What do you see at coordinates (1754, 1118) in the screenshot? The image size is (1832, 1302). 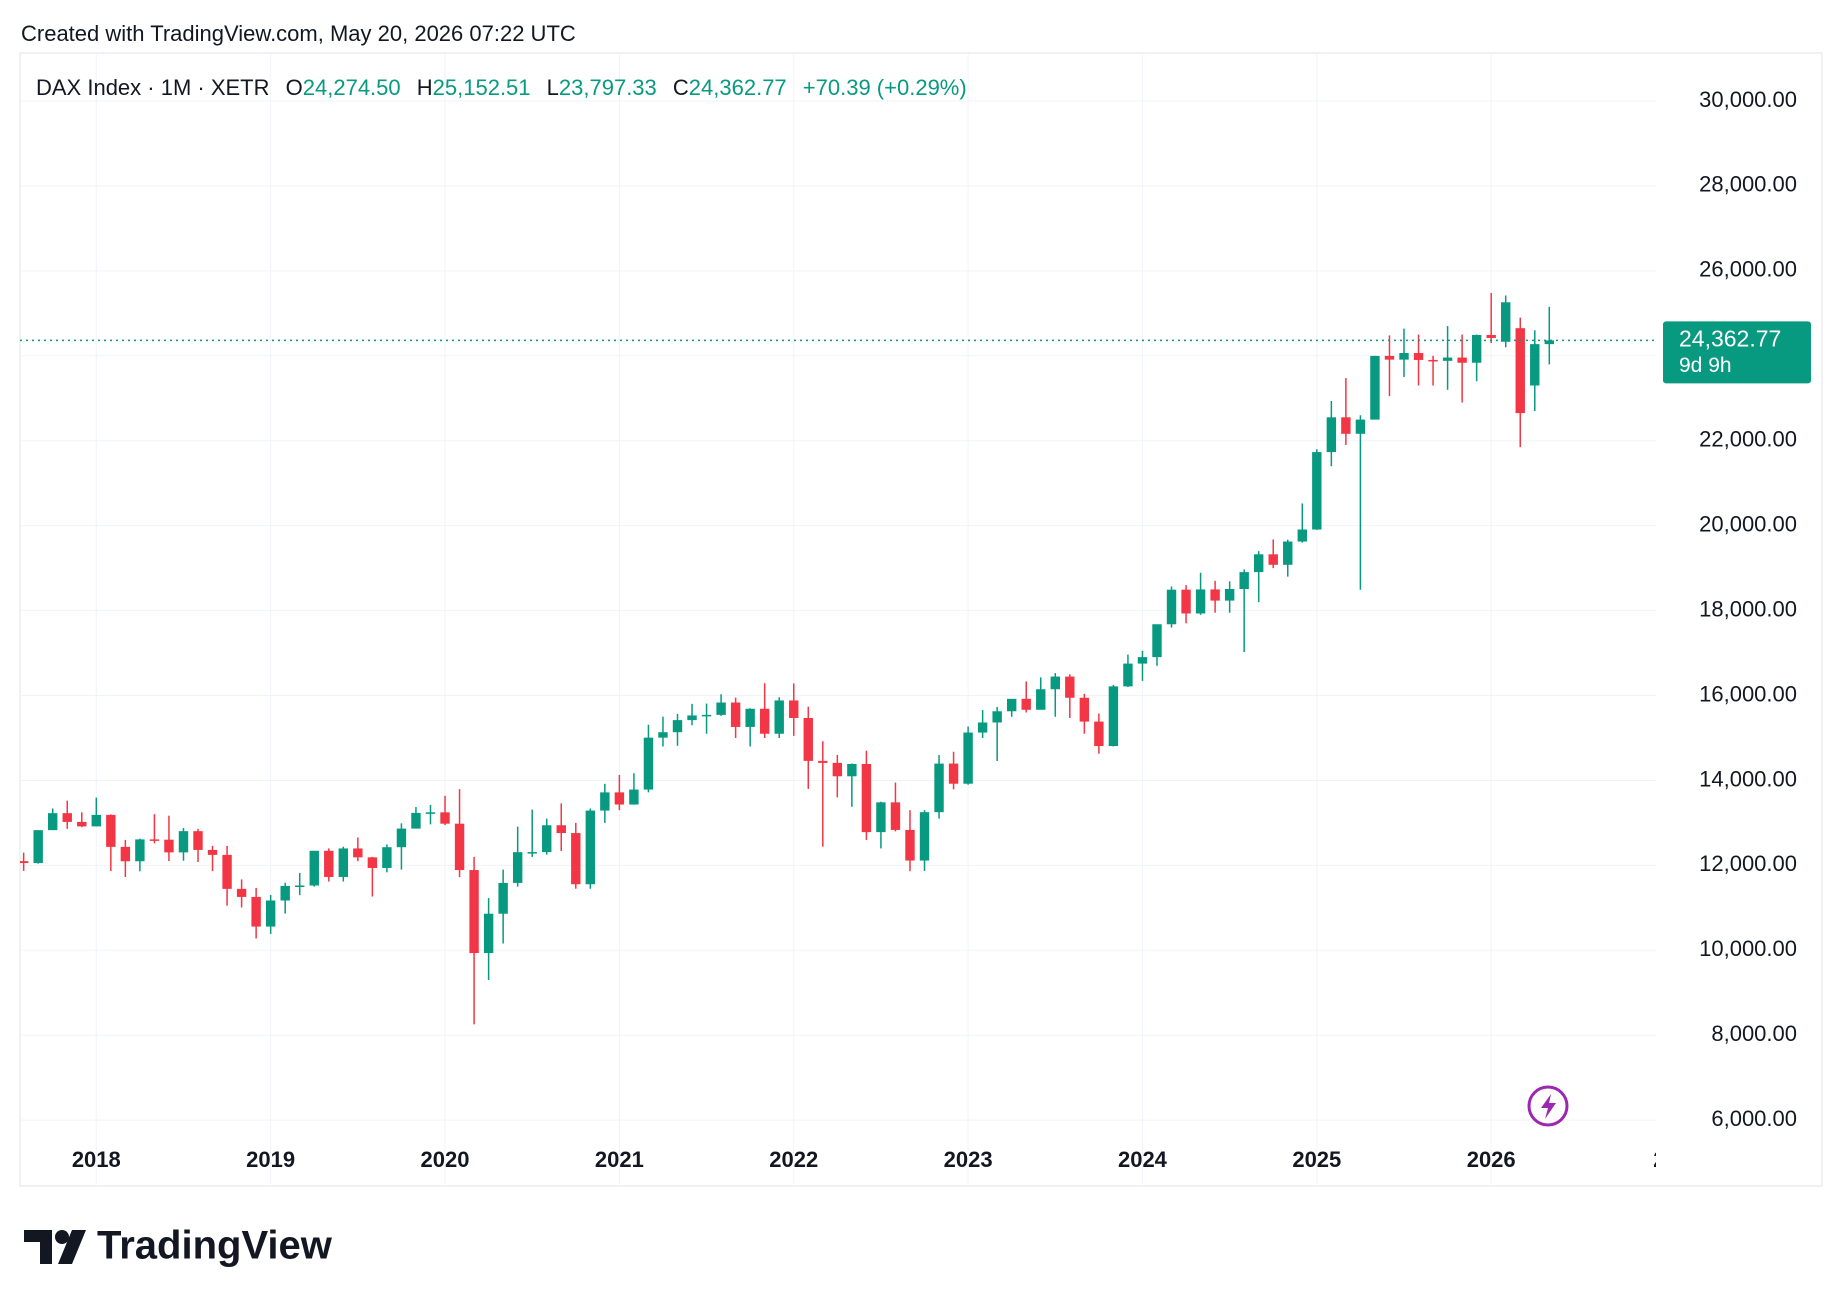 I see `y-tick-label: 6,000.00` at bounding box center [1754, 1118].